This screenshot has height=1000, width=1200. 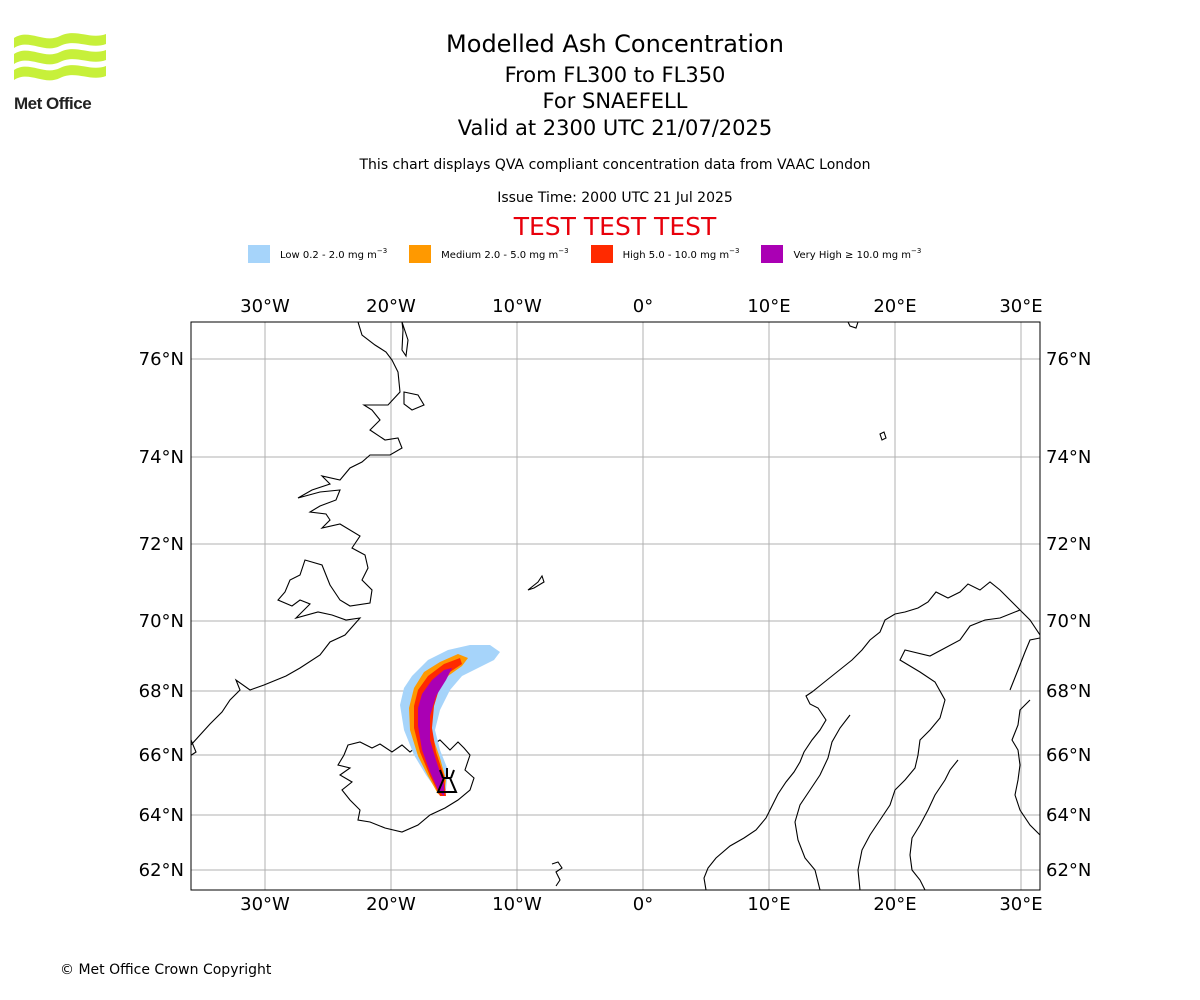 I want to click on volcano-name: For SNAEFELL, so click(x=615, y=101).